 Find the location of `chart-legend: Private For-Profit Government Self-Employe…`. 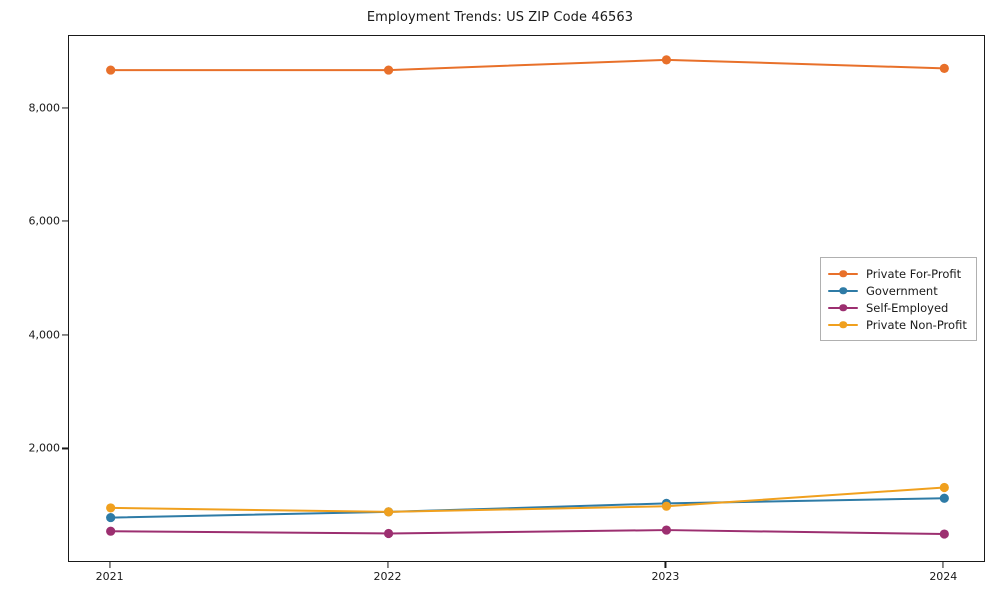

chart-legend: Private For-Profit Government Self-Employe… is located at coordinates (898, 299).